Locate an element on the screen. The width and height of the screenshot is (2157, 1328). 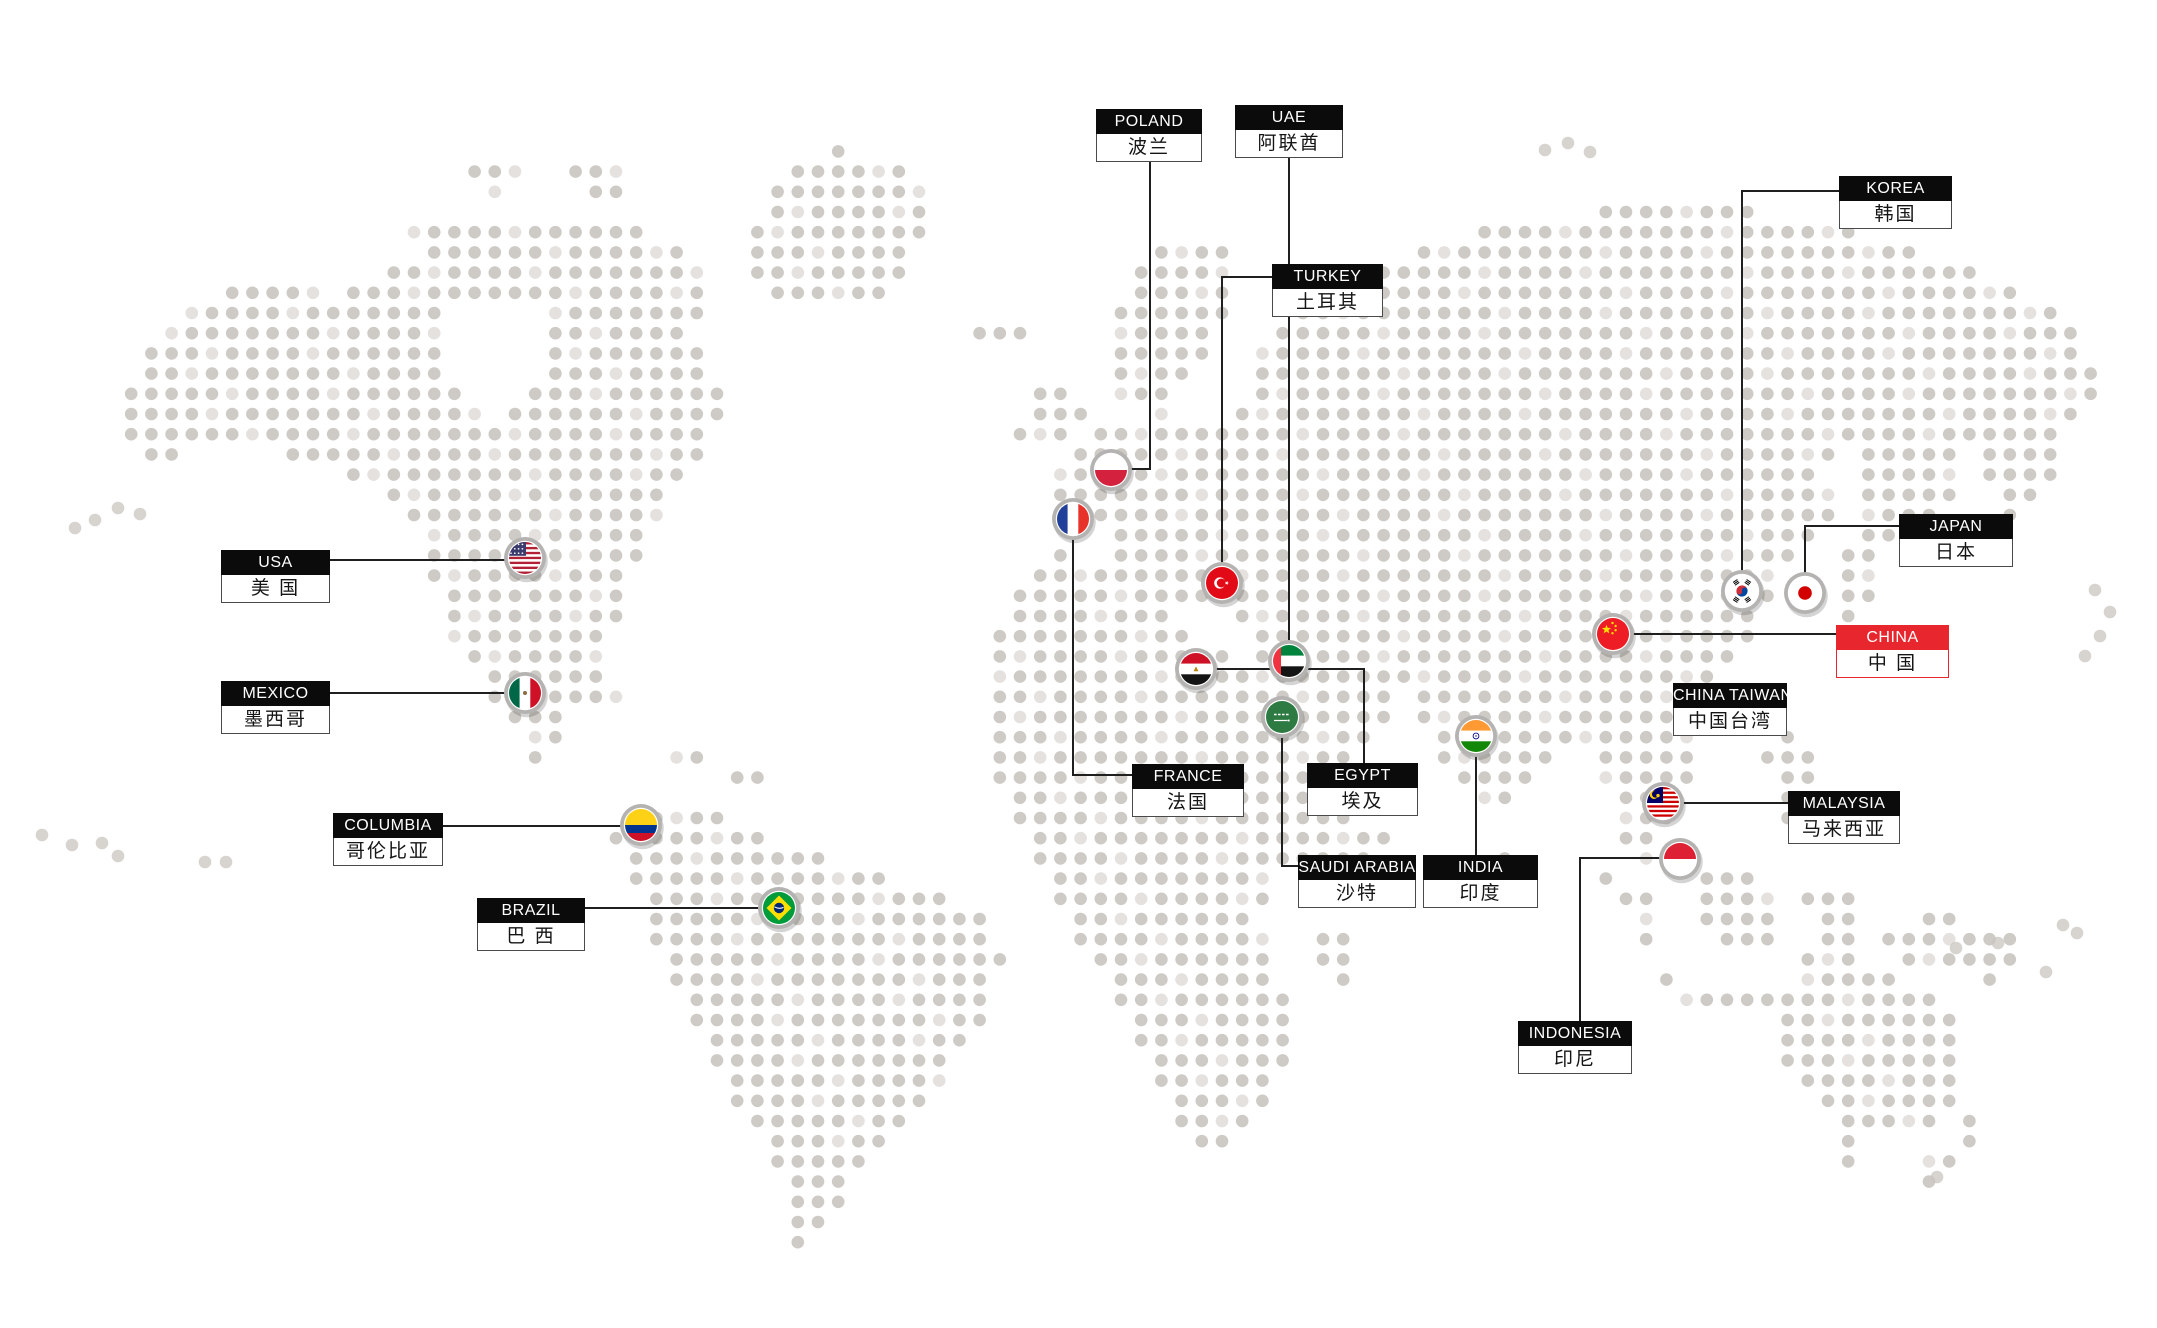
turkey-connector-line is located at coordinates (1246, 429).